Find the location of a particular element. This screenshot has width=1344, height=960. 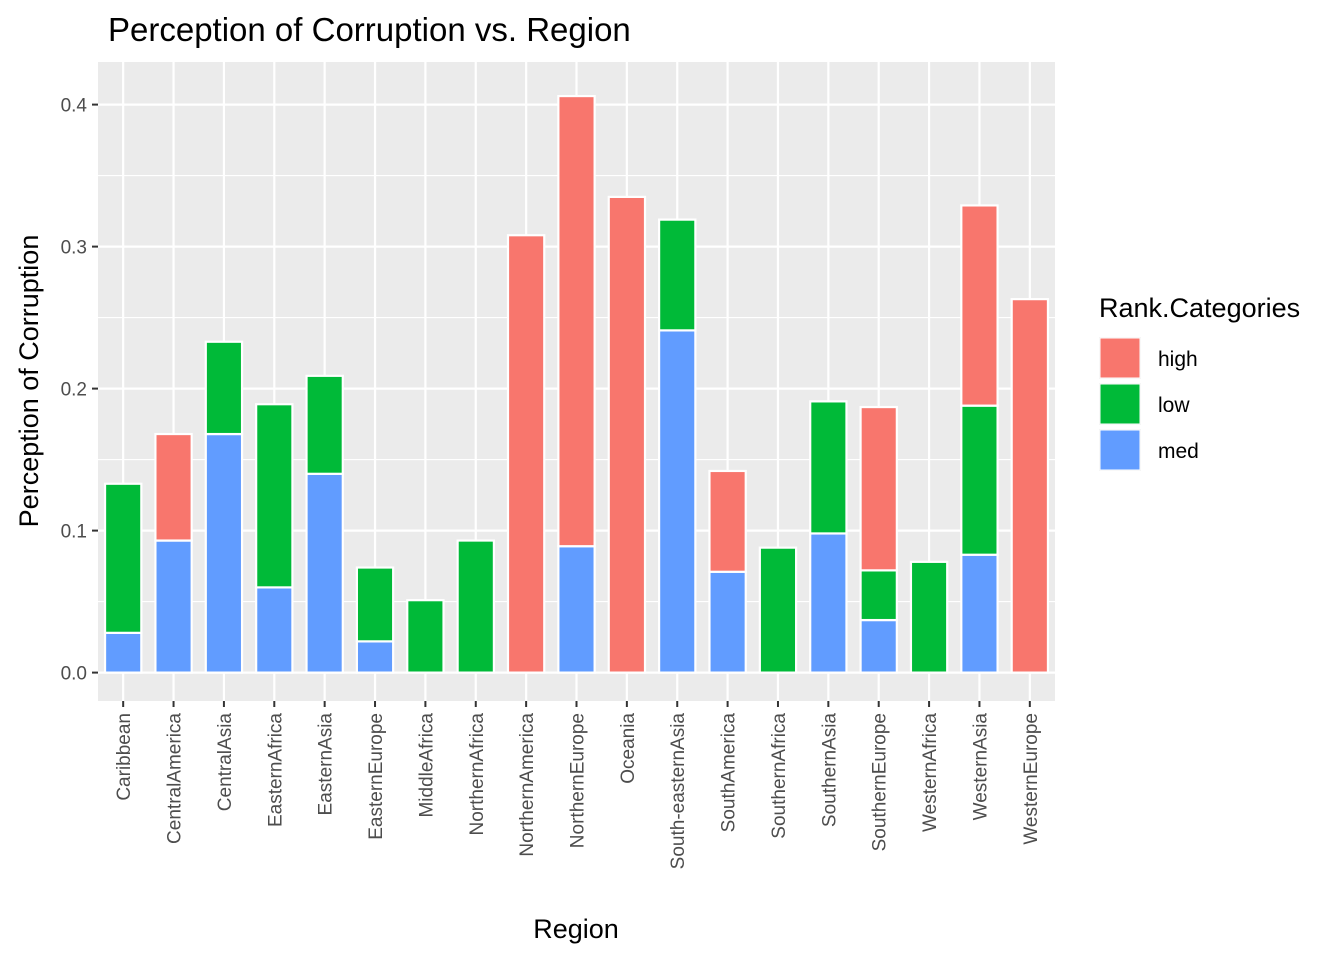

bar-low-EasternAsia is located at coordinates (324, 424).